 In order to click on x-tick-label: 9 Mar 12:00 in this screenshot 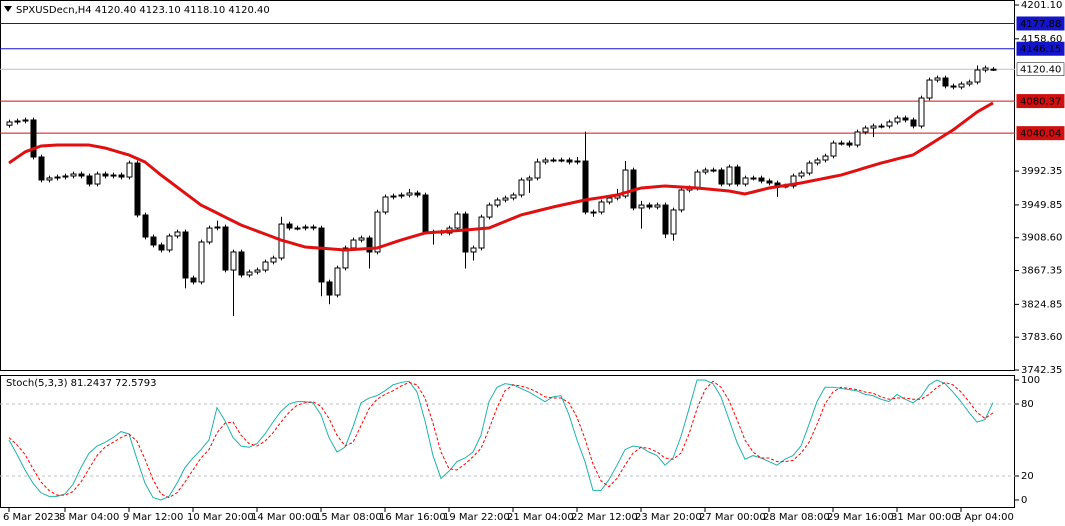, I will do `click(153, 517)`.